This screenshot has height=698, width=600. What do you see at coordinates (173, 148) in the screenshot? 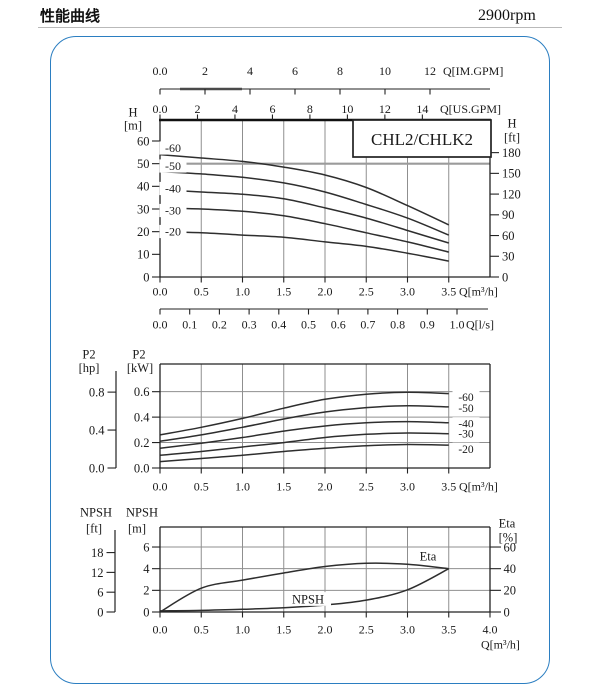
I see `head-curve-label--60: -60` at bounding box center [173, 148].